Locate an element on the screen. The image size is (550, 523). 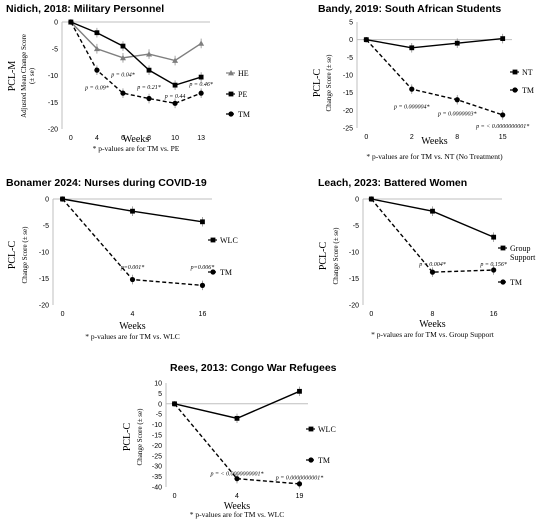
p-value-annotation: p = 0.0000003* is located at coordinates (457, 115).